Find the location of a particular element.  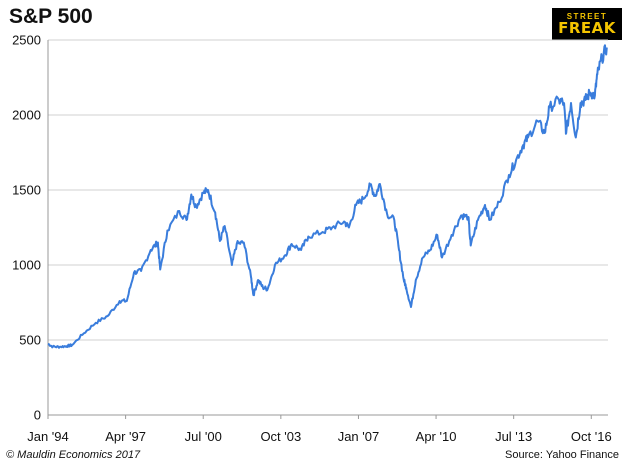

y-tick-label: 1000 is located at coordinates (26, 265).